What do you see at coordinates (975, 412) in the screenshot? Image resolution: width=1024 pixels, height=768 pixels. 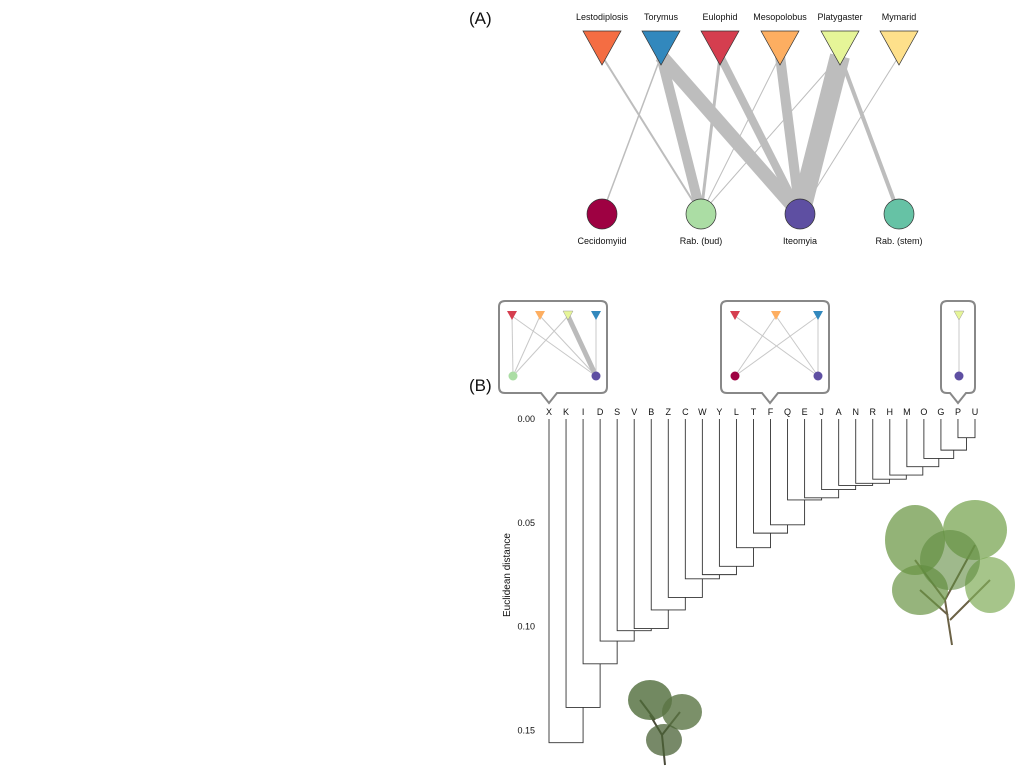 I see `leaf-label: U` at bounding box center [975, 412].